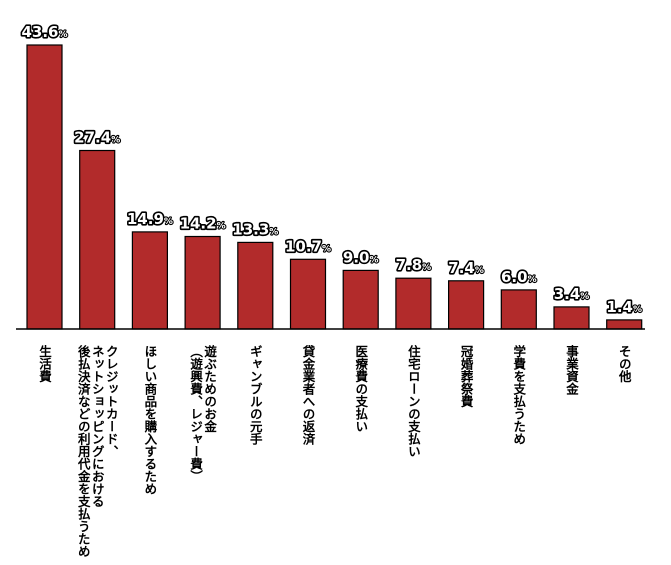 Image resolution: width=671 pixels, height=565 pixels. Describe the element at coordinates (198, 224) in the screenshot. I see `data-label-value: 14.2` at that location.